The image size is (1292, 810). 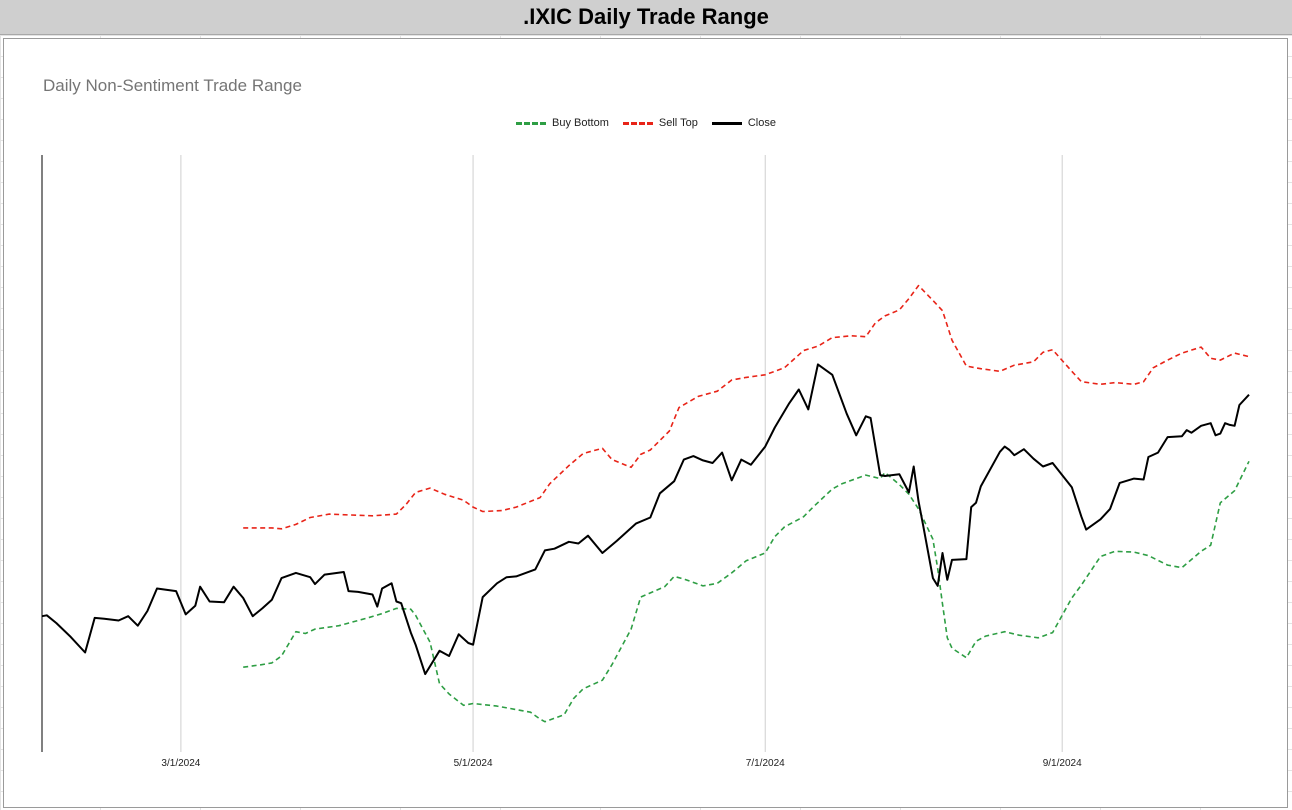 I want to click on x-tick-label-1: 5/1/2024, so click(x=473, y=763).